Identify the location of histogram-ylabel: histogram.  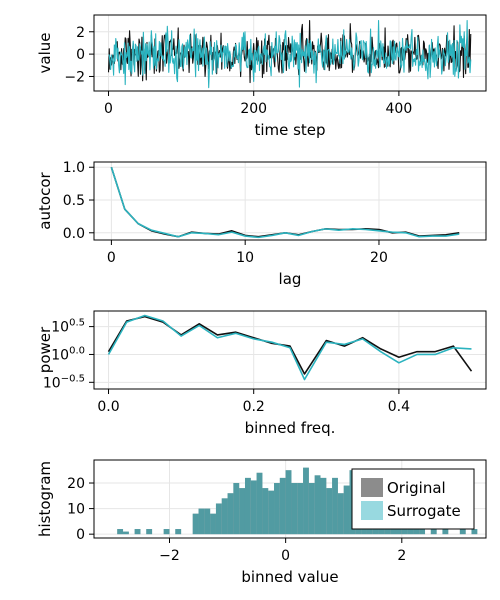
(45, 499).